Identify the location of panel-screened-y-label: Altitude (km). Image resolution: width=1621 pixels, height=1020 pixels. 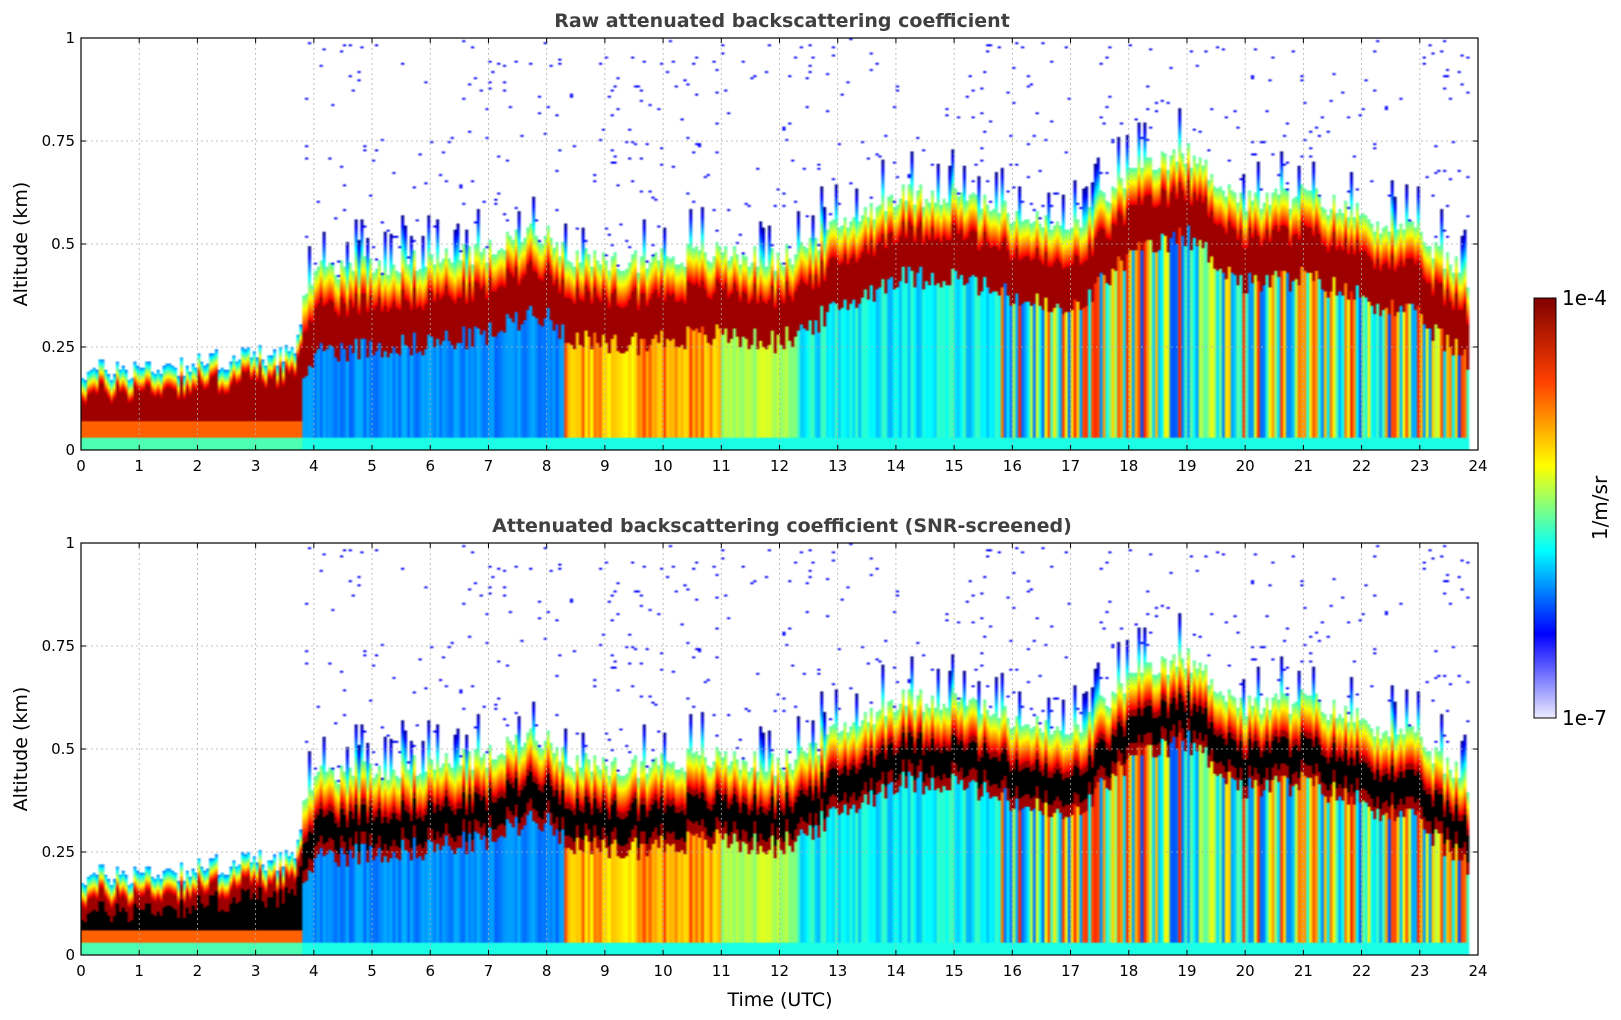
(21, 749).